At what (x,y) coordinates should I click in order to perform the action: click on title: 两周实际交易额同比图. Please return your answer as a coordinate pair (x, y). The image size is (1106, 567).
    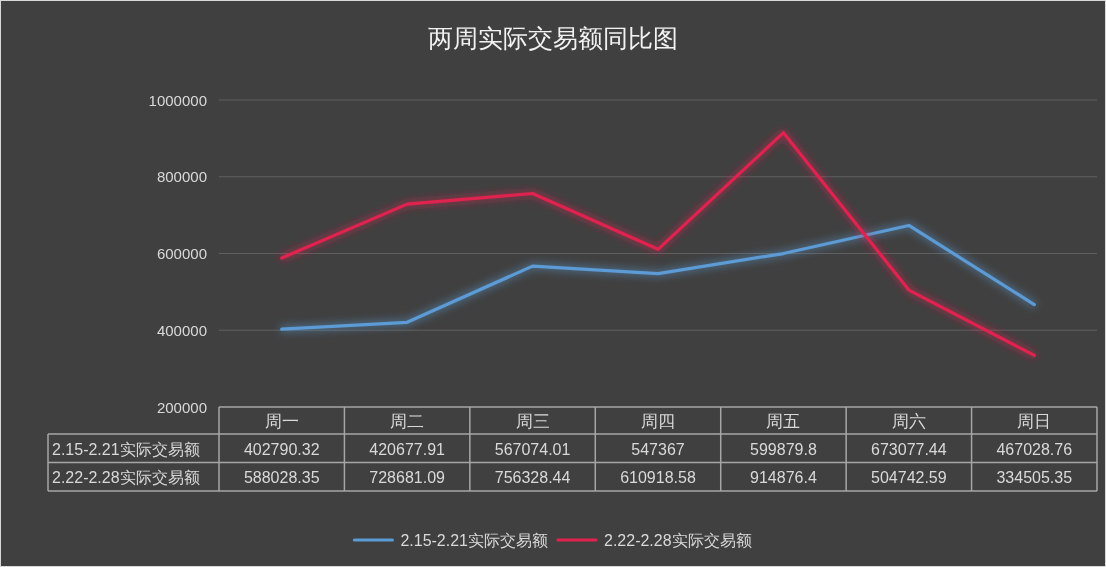
    Looking at the image, I should click on (553, 38).